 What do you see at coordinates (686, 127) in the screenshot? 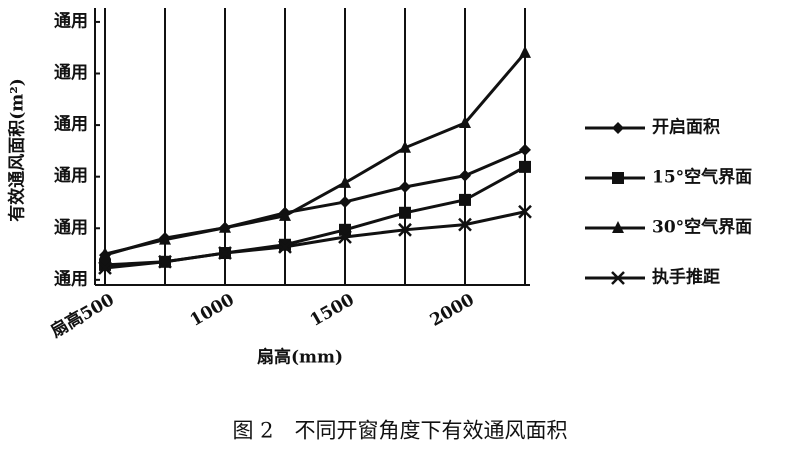
I see `legend-label: 开启面积` at bounding box center [686, 127].